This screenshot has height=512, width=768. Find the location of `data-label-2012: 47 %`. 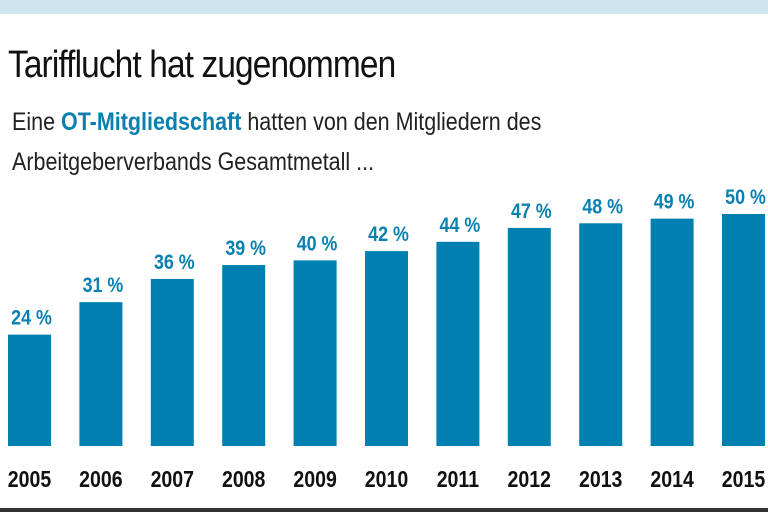

data-label-2012: 47 % is located at coordinates (531, 212).